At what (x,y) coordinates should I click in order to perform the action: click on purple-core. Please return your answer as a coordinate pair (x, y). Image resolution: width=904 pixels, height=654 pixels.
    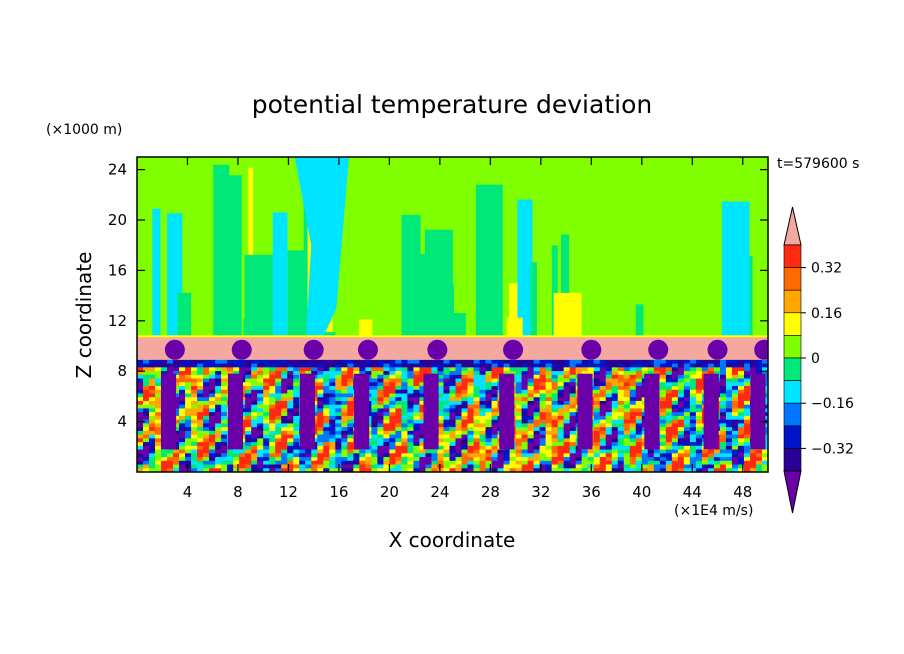
    Looking at the image, I should click on (711, 411).